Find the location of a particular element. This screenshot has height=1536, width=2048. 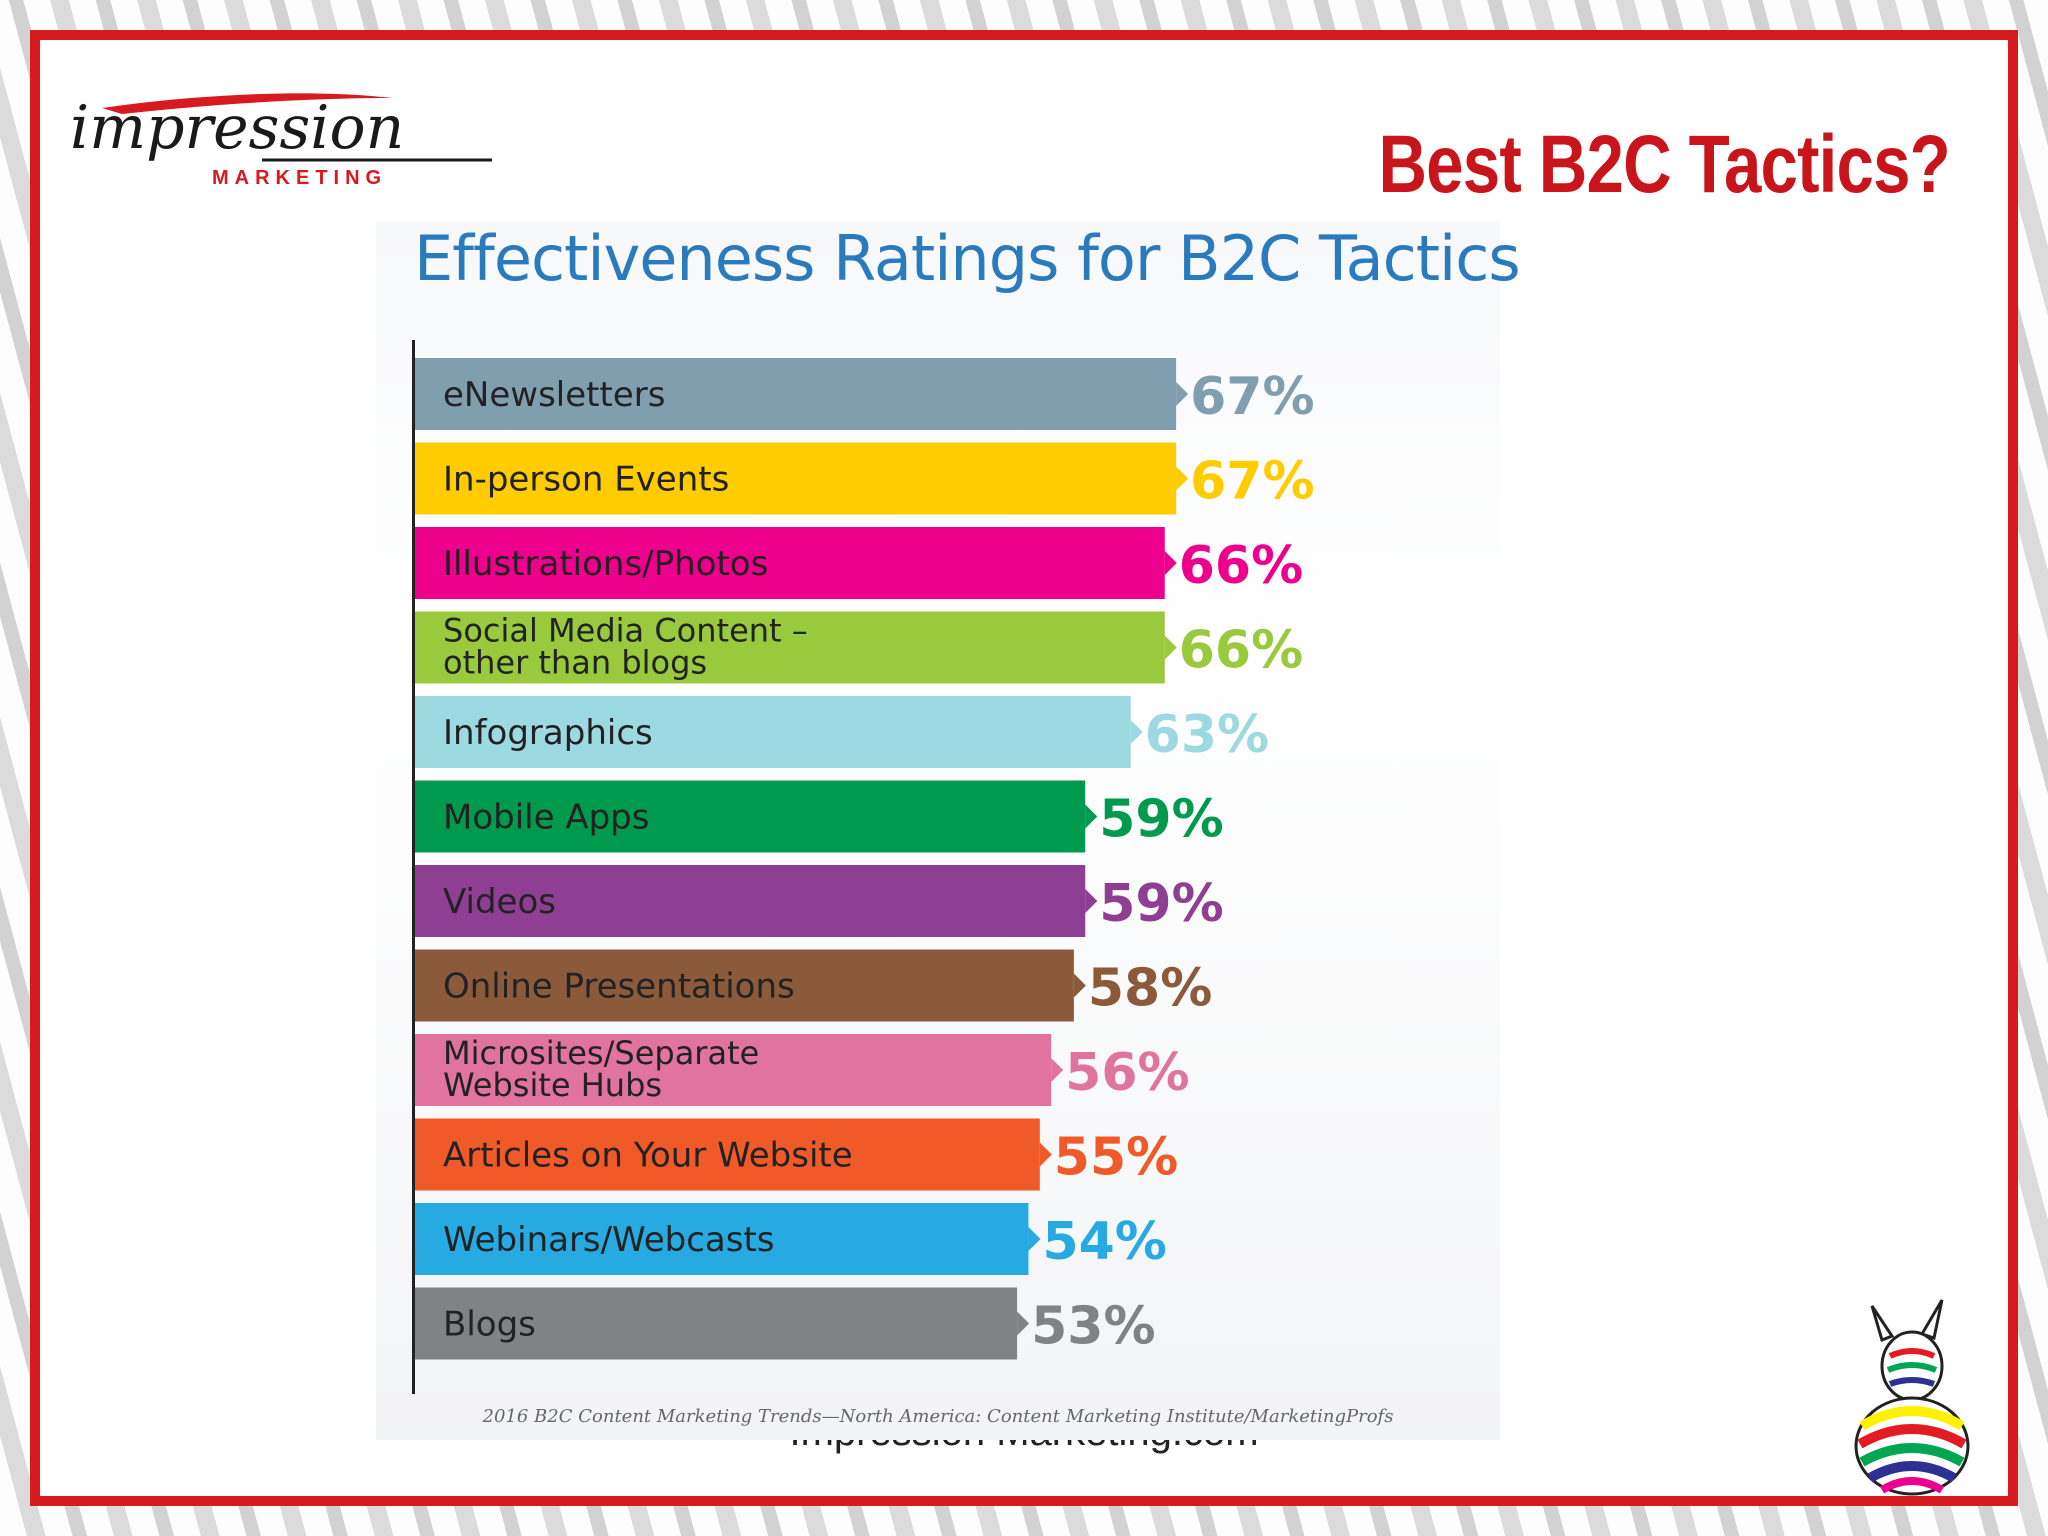

bar-group: eNewsletters 67% is located at coordinates (865, 394).